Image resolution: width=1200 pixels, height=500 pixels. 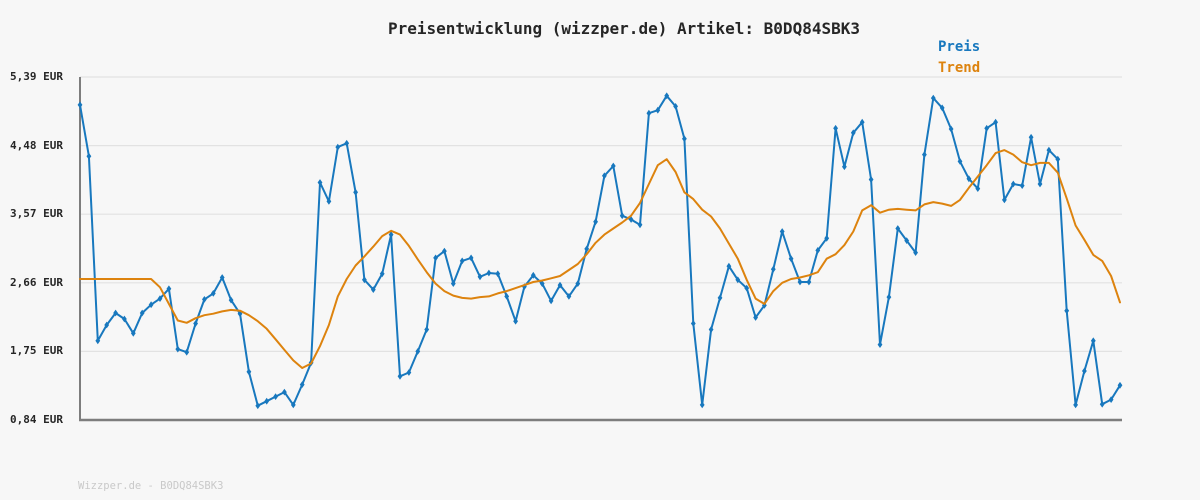 I want to click on y-axis-tick-label: 0,84 EUR, so click(x=36, y=419).